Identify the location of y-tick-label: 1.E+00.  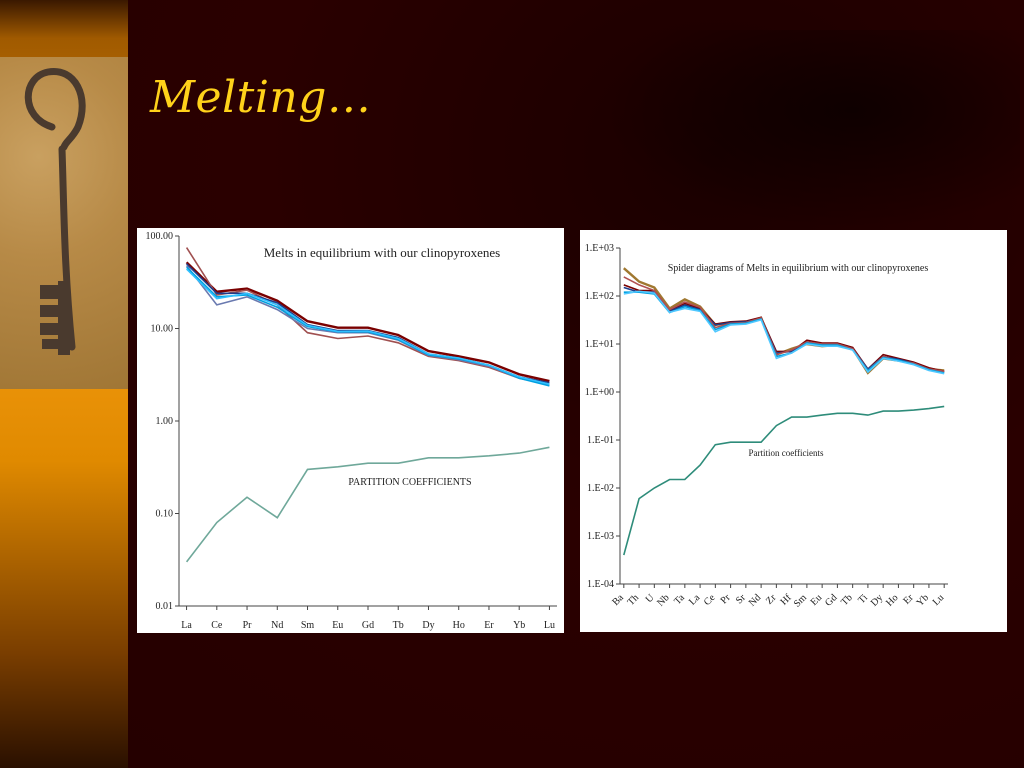
(599, 392).